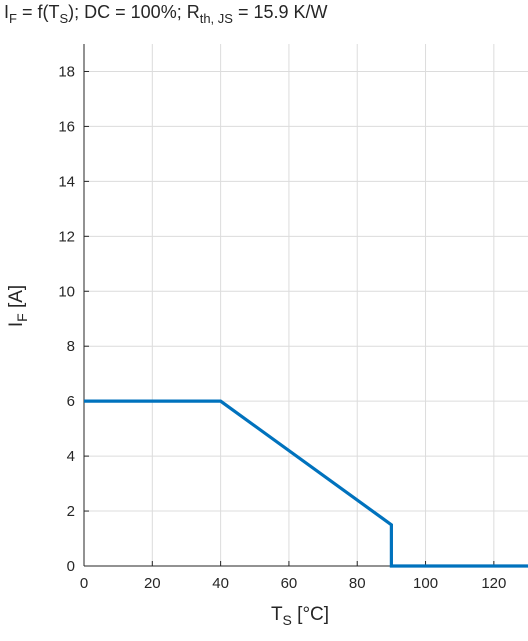 This screenshot has width=528, height=641. What do you see at coordinates (7, 12) in the screenshot?
I see `title-part: I` at bounding box center [7, 12].